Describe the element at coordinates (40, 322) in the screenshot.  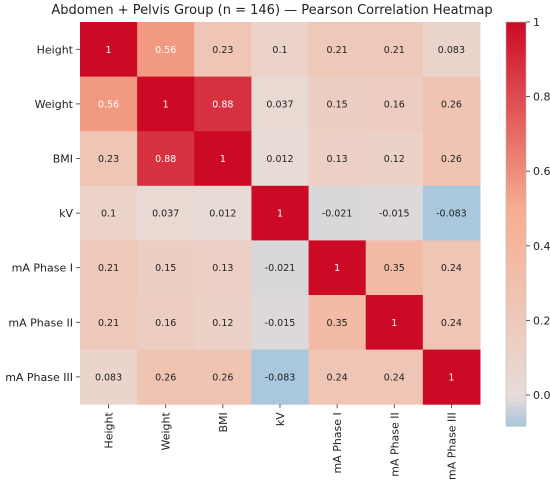
I see `row-tick-label: mA Phase II` at that location.